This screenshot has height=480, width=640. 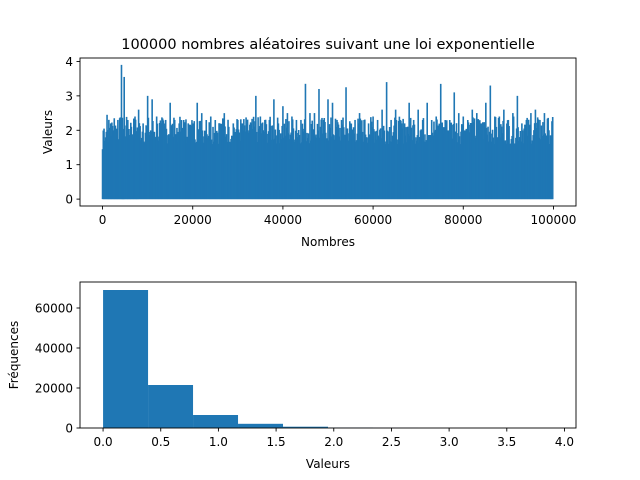 I want to click on top-y-tick-label: 1, so click(x=69, y=165).